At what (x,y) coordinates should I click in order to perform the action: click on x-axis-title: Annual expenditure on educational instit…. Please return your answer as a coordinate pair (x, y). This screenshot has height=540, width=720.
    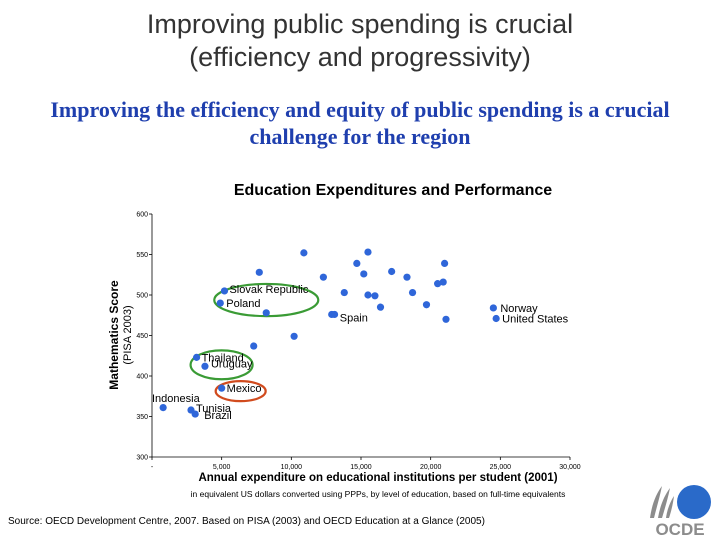
    Looking at the image, I should click on (377, 478).